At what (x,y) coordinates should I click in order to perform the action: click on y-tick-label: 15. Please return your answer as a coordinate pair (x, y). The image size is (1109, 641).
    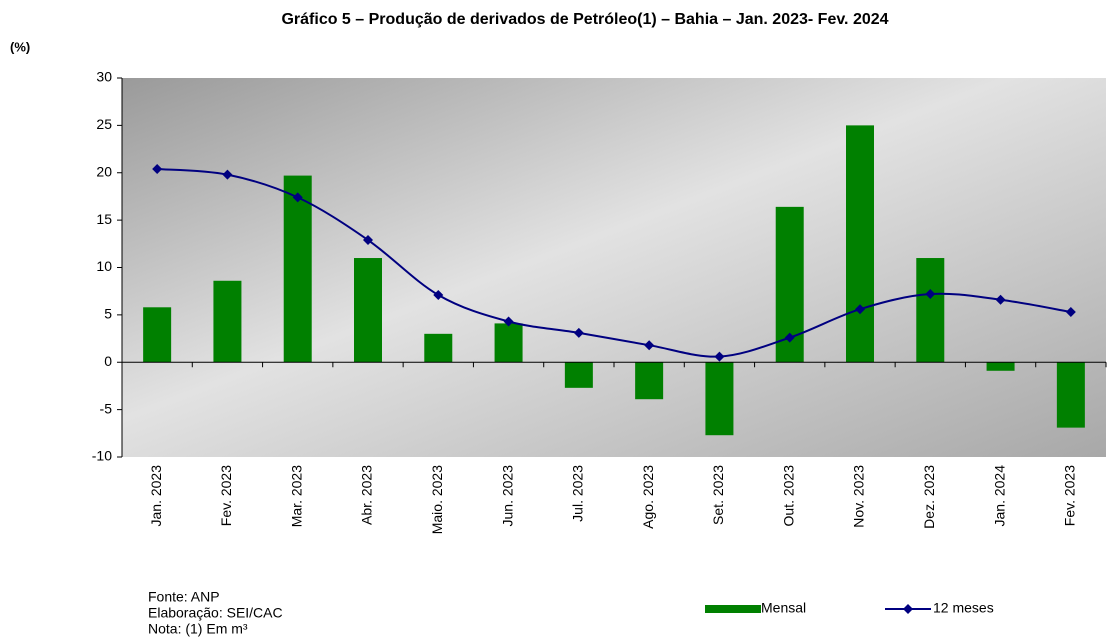
    Looking at the image, I should click on (104, 219).